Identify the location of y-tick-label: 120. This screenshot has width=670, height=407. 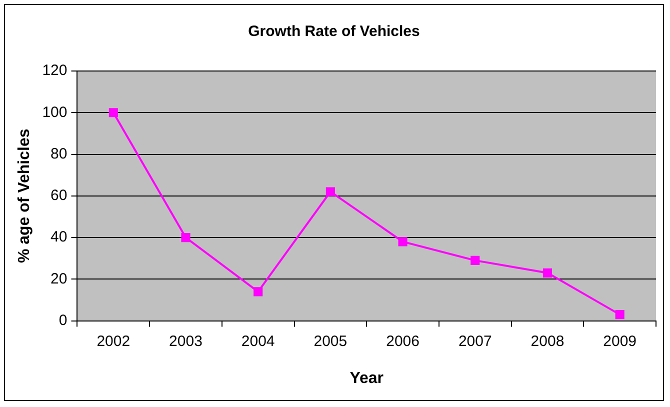
(55, 71).